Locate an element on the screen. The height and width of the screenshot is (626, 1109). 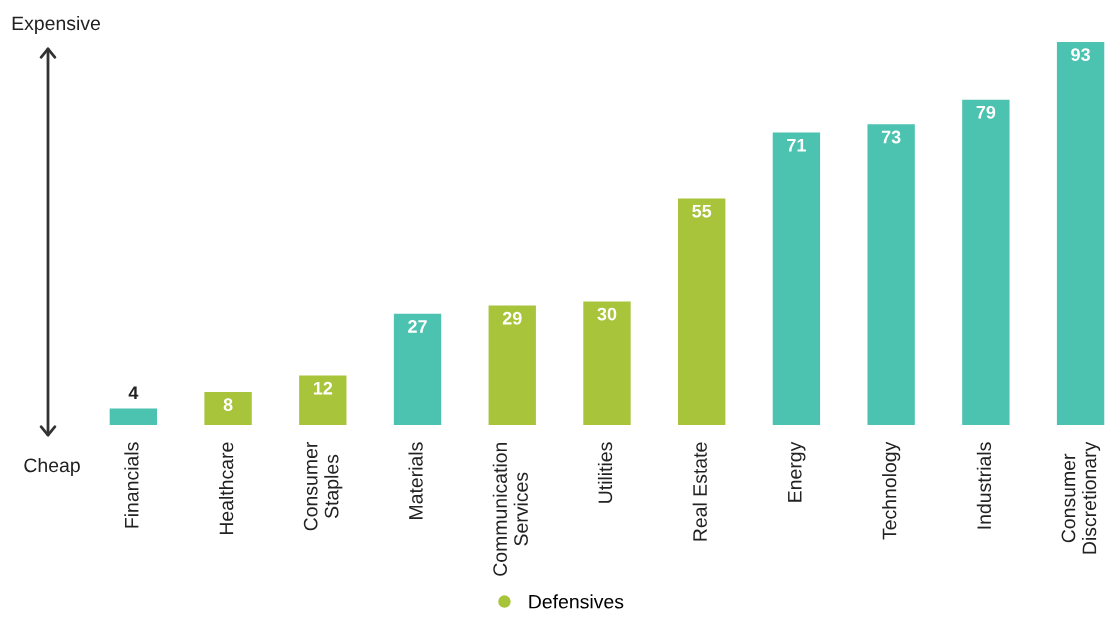
x-tick-label: Communication Services is located at coordinates (510, 509).